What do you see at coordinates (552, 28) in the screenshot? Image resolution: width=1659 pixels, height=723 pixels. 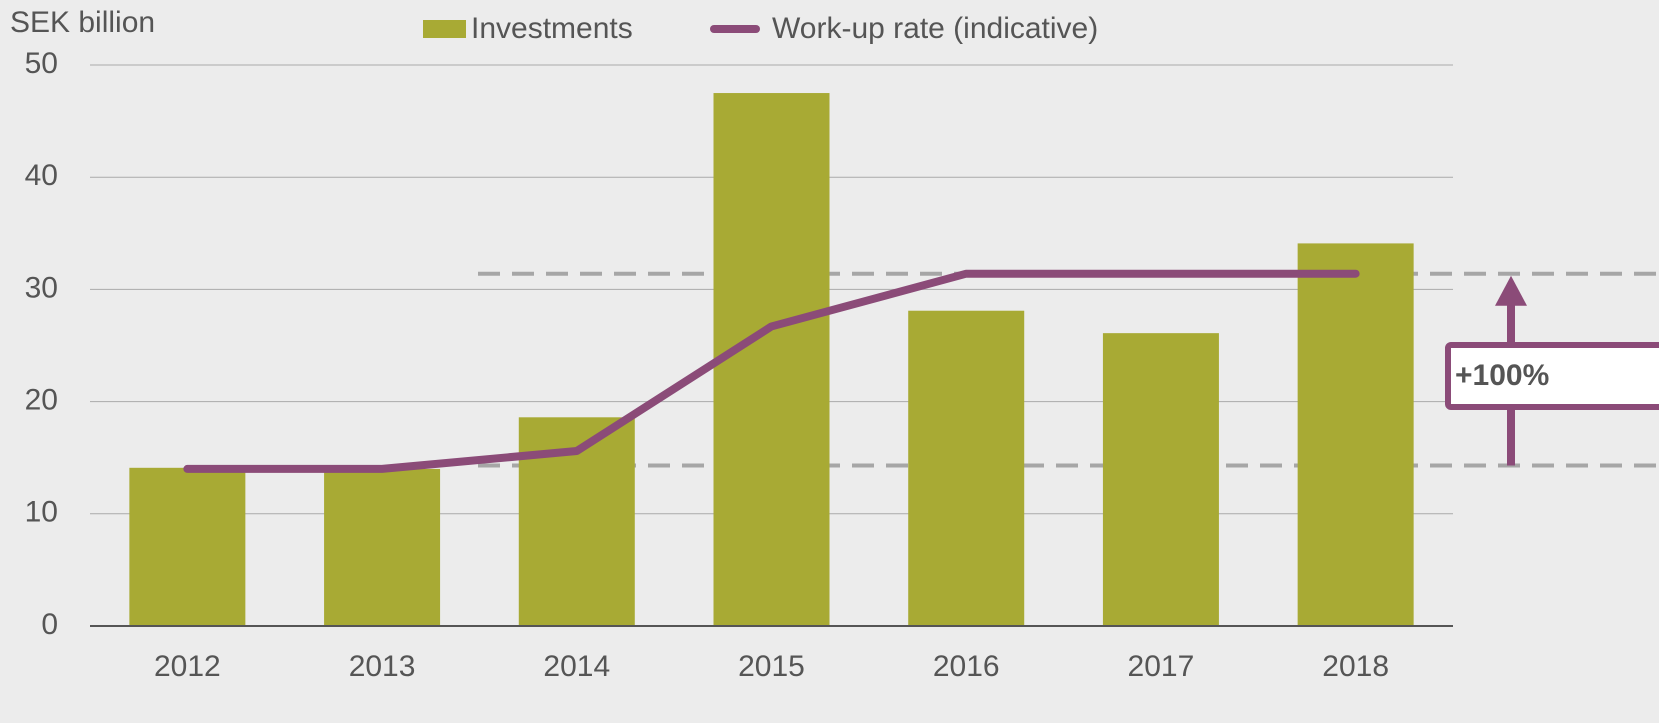 I see `legend-label: Investments` at bounding box center [552, 28].